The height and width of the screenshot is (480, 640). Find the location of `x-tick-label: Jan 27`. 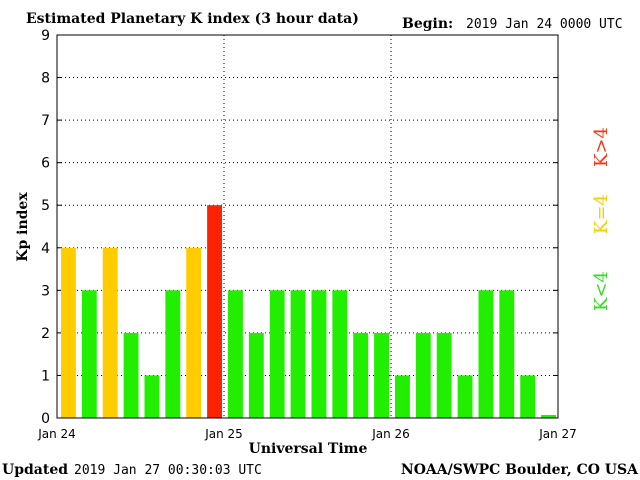

x-tick-label: Jan 27 is located at coordinates (557, 434).